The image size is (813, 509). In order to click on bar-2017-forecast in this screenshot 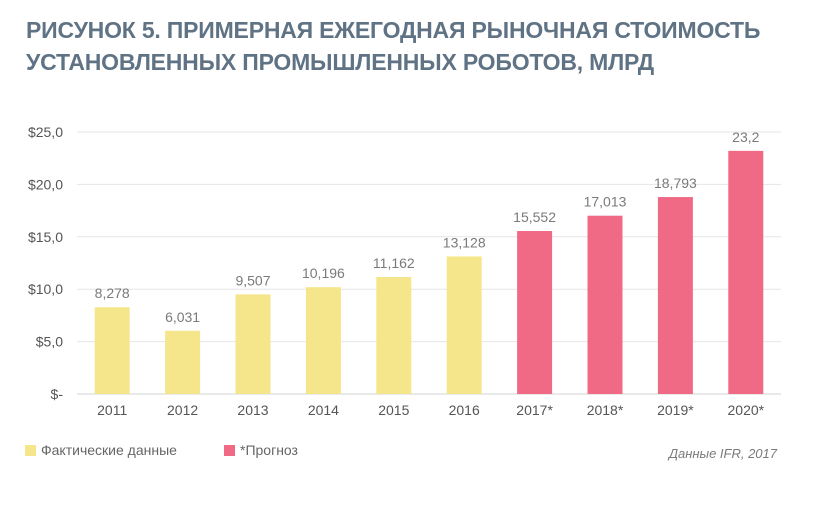, I will do `click(535, 312)`.